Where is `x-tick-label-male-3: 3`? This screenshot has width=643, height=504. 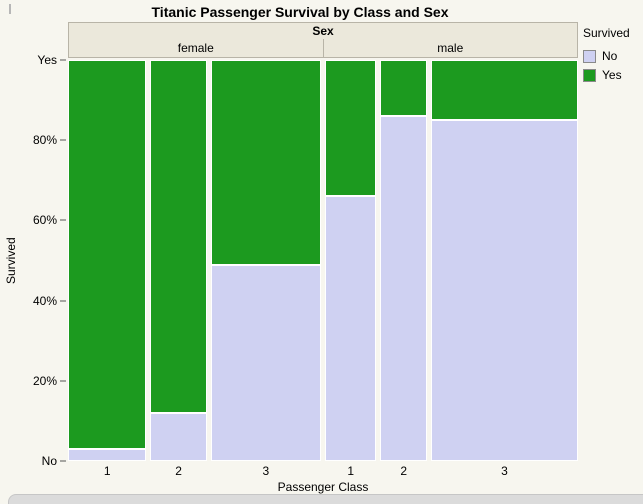
x-tick-label-male-3: 3 is located at coordinates (504, 471).